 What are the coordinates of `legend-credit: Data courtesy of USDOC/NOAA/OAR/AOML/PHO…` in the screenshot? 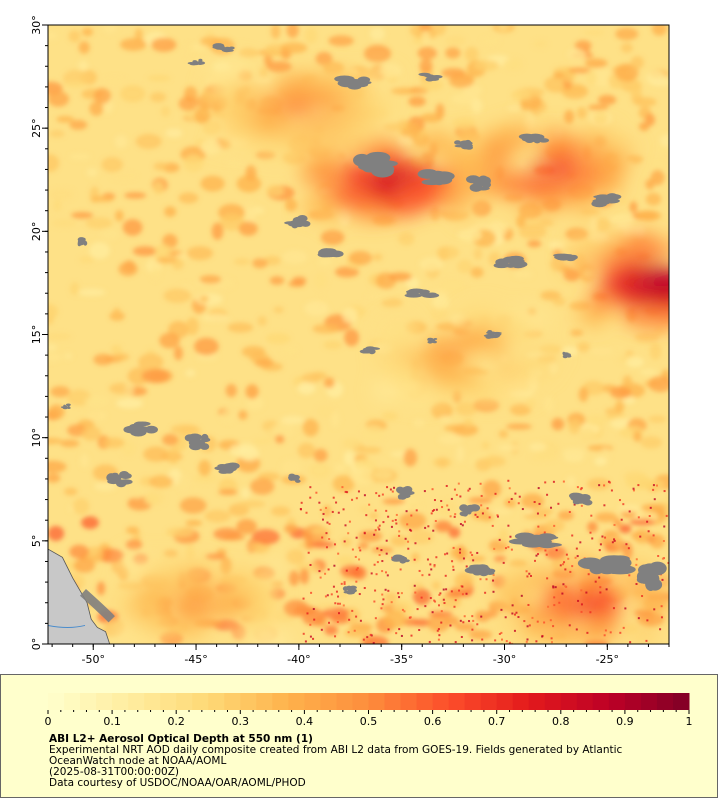 It's located at (177, 783).